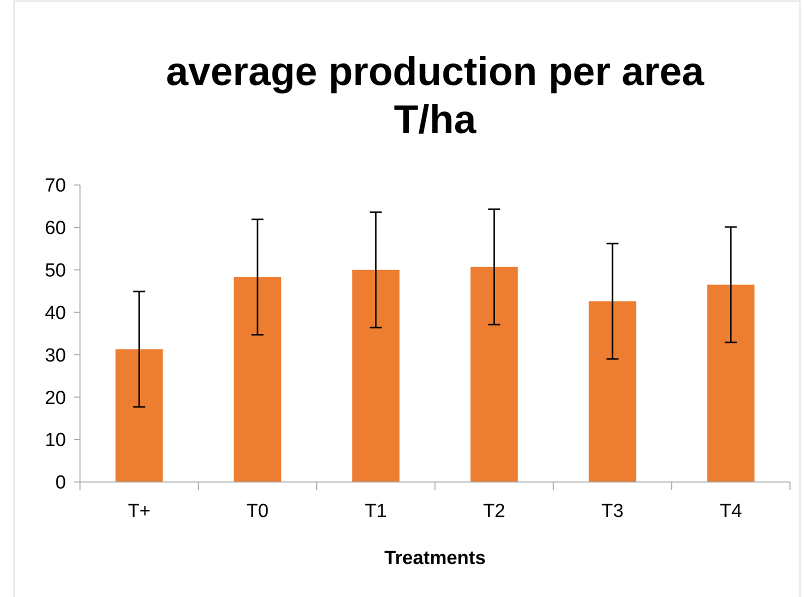  I want to click on x-tick-label: T0, so click(257, 511).